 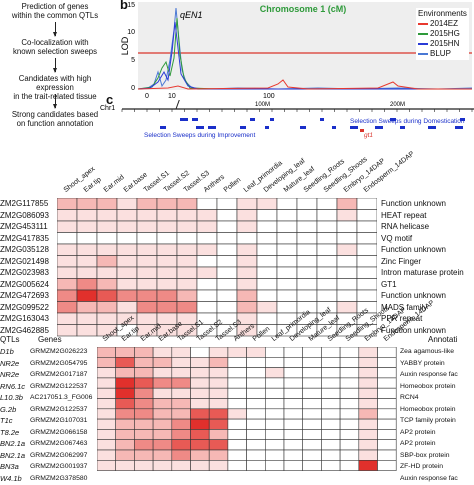 What do you see at coordinates (429, 411) in the screenshot?
I see `gene-annotation: Homeobox protein` at bounding box center [429, 411].